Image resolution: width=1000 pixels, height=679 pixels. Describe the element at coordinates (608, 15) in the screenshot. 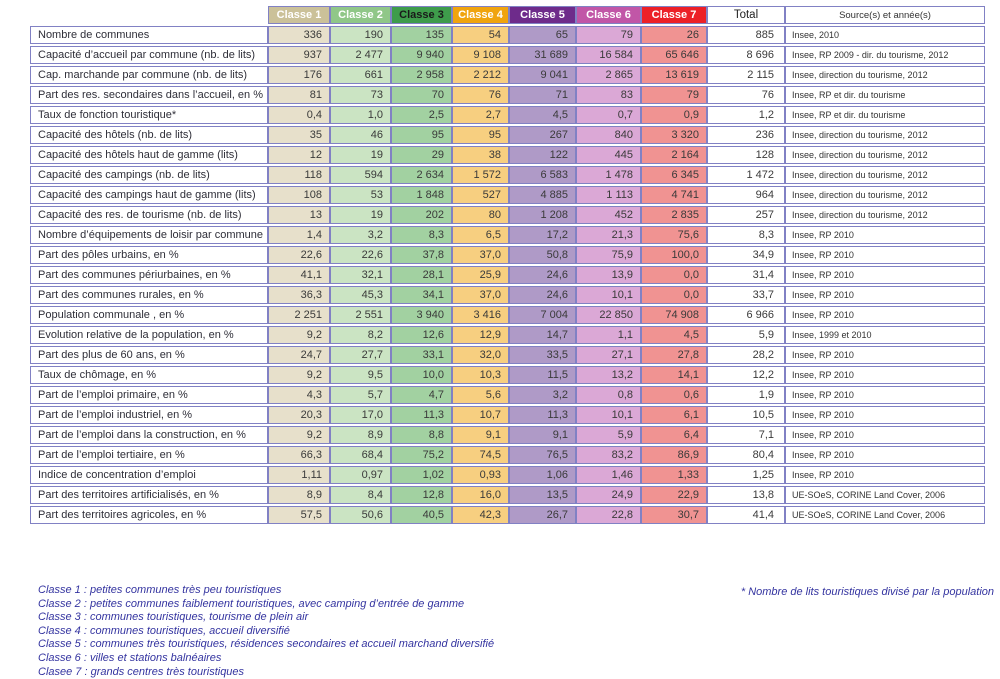

I see `column-header-c6: Classe 6` at that location.